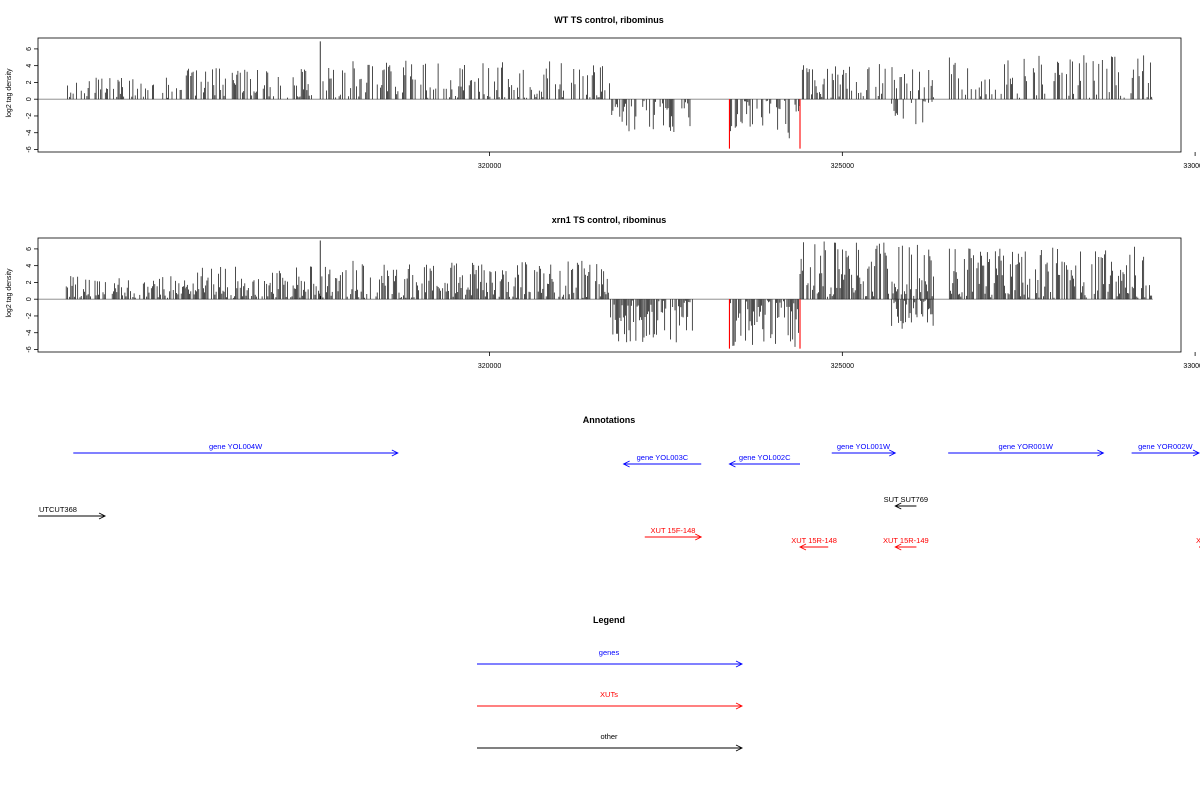 Image resolution: width=1200 pixels, height=800 pixels. I want to click on annotation-feature: gene YOR001W, so click(1026, 449).